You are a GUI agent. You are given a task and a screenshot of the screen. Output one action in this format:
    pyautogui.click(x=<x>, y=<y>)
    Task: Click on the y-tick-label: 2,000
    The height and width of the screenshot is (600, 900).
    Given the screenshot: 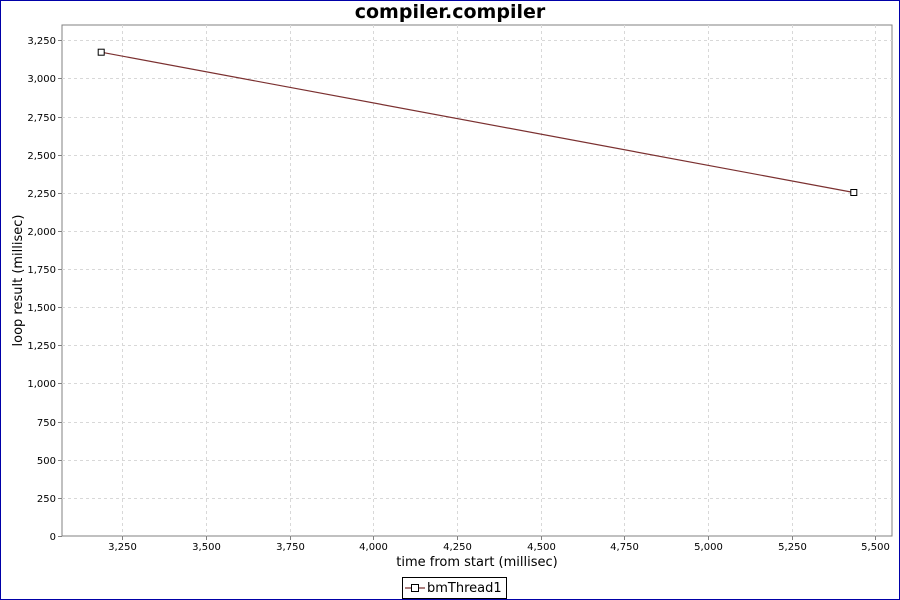 What is the action you would take?
    pyautogui.click(x=41, y=232)
    